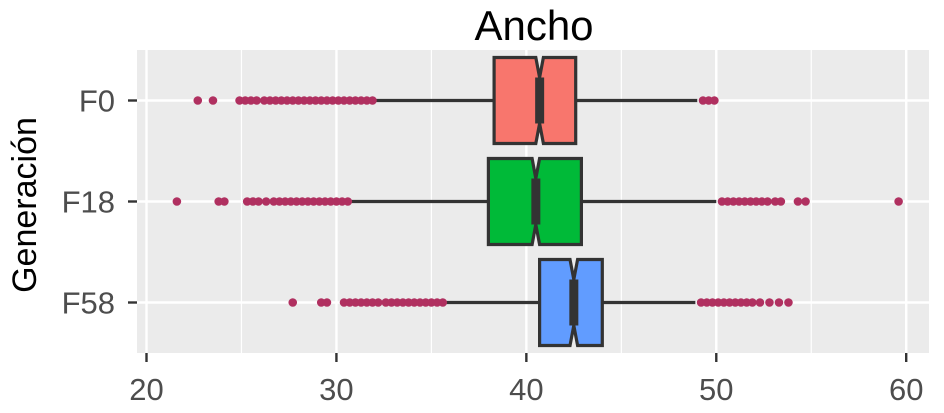 The image size is (944, 413). Describe the element at coordinates (716, 389) in the screenshot. I see `x-tick-label: 50` at that location.